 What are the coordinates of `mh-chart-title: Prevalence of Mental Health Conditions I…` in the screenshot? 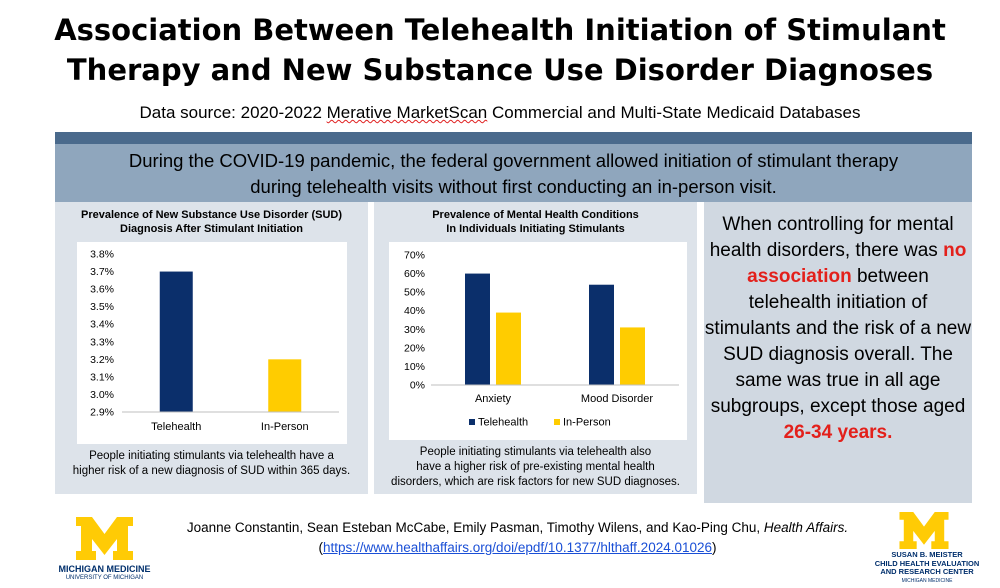 It's located at (535, 222).